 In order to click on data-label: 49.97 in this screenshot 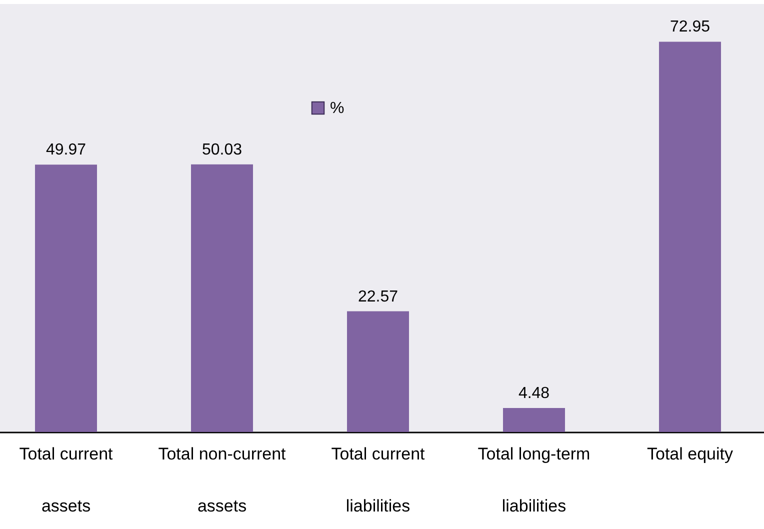, I will do `click(66, 150)`.